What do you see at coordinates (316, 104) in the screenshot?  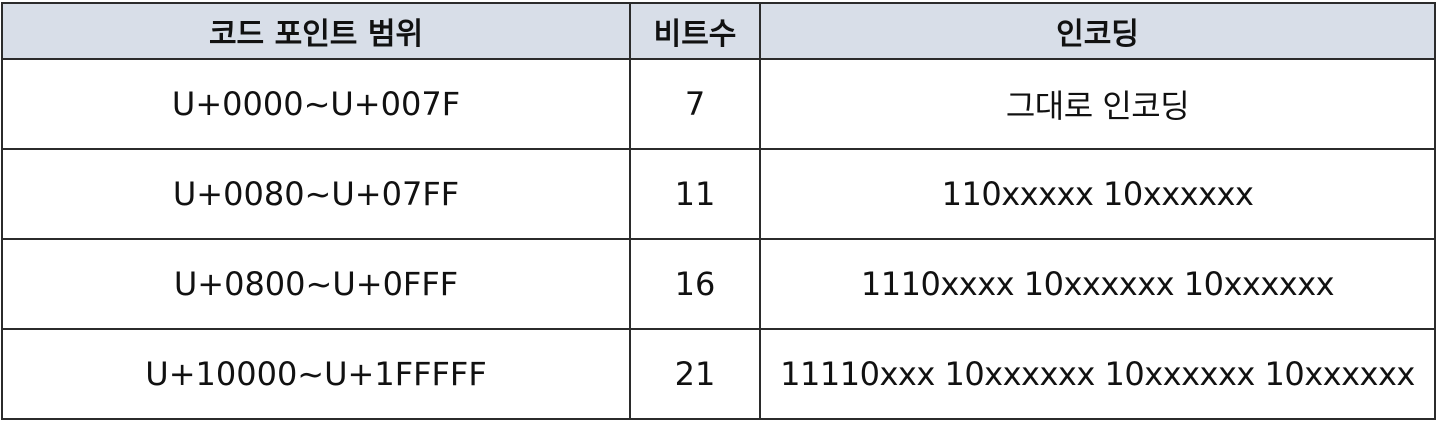 I see `code-point-range-cell: U+0000~U+007F` at bounding box center [316, 104].